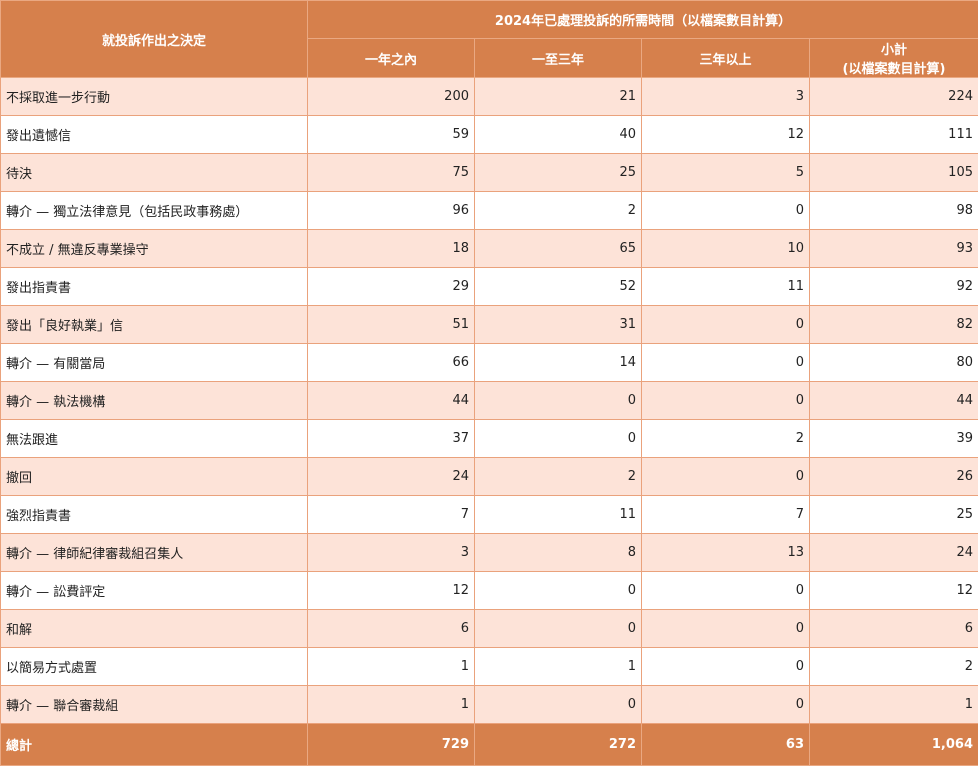  I want to click on header-row: 一年之內 一至三年 三年以上 小計 (以檔案數目計算), so click(489, 58).